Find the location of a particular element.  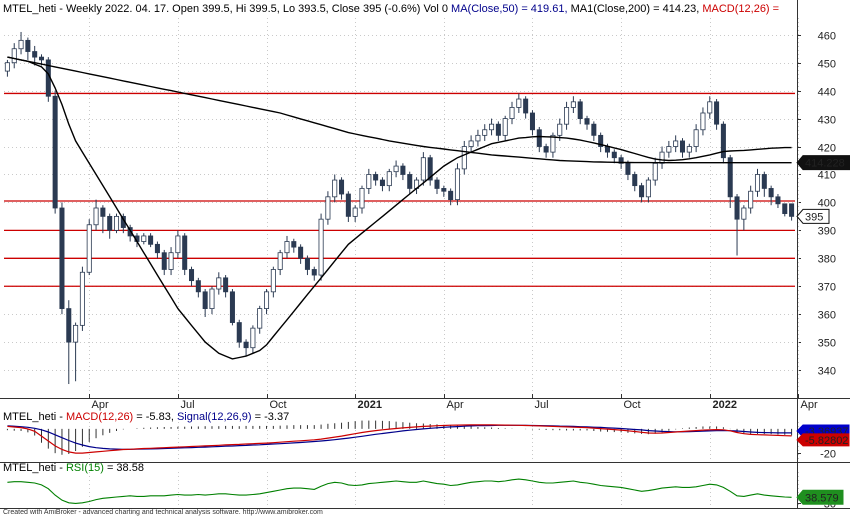

price-ytick-label: 340 is located at coordinates (827, 372).